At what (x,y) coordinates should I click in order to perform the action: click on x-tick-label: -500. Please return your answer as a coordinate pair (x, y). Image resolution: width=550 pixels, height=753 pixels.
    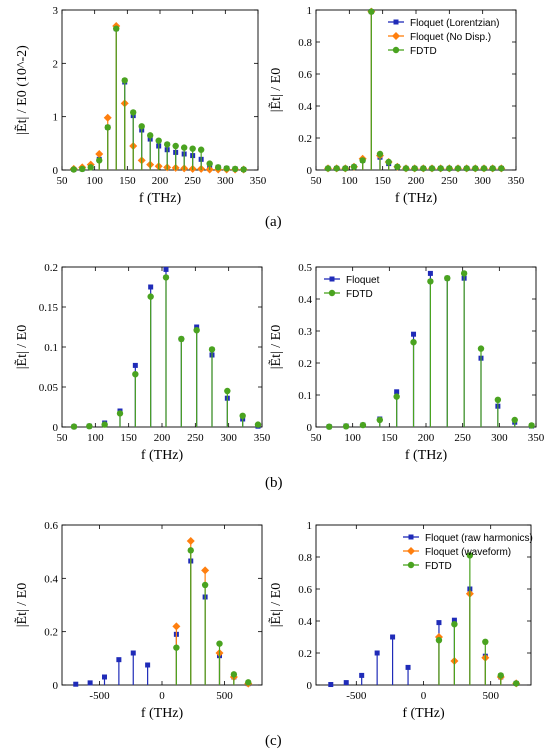
    Looking at the image, I should click on (99, 696).